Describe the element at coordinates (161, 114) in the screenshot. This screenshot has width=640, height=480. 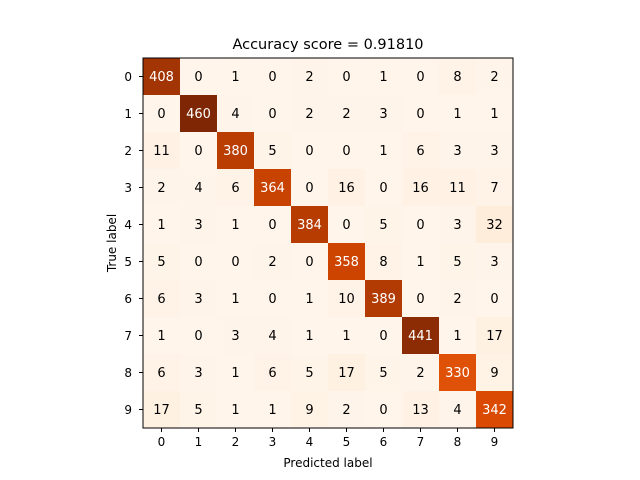
I see `cell-value-label-1-0: 0` at that location.